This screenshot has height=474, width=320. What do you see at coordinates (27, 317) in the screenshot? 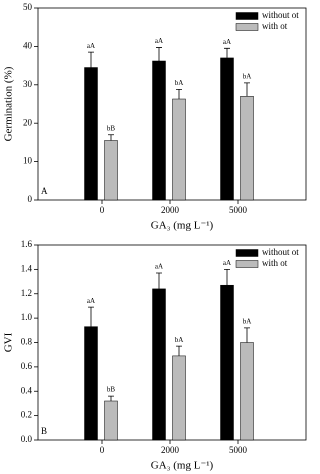
I see `y-tick-label: 1.0` at bounding box center [27, 317].